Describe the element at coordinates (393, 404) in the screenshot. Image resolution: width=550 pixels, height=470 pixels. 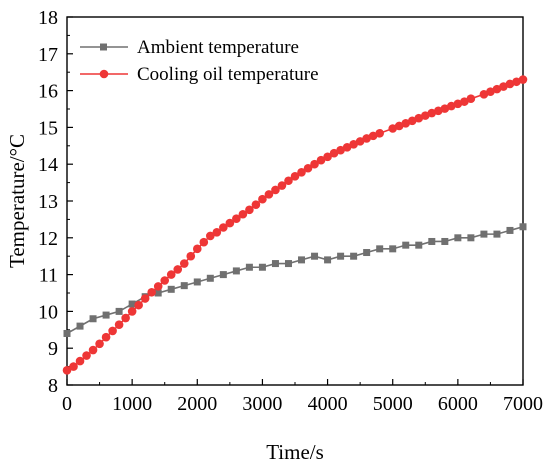
I see `x-tick-label: 5000` at that location.